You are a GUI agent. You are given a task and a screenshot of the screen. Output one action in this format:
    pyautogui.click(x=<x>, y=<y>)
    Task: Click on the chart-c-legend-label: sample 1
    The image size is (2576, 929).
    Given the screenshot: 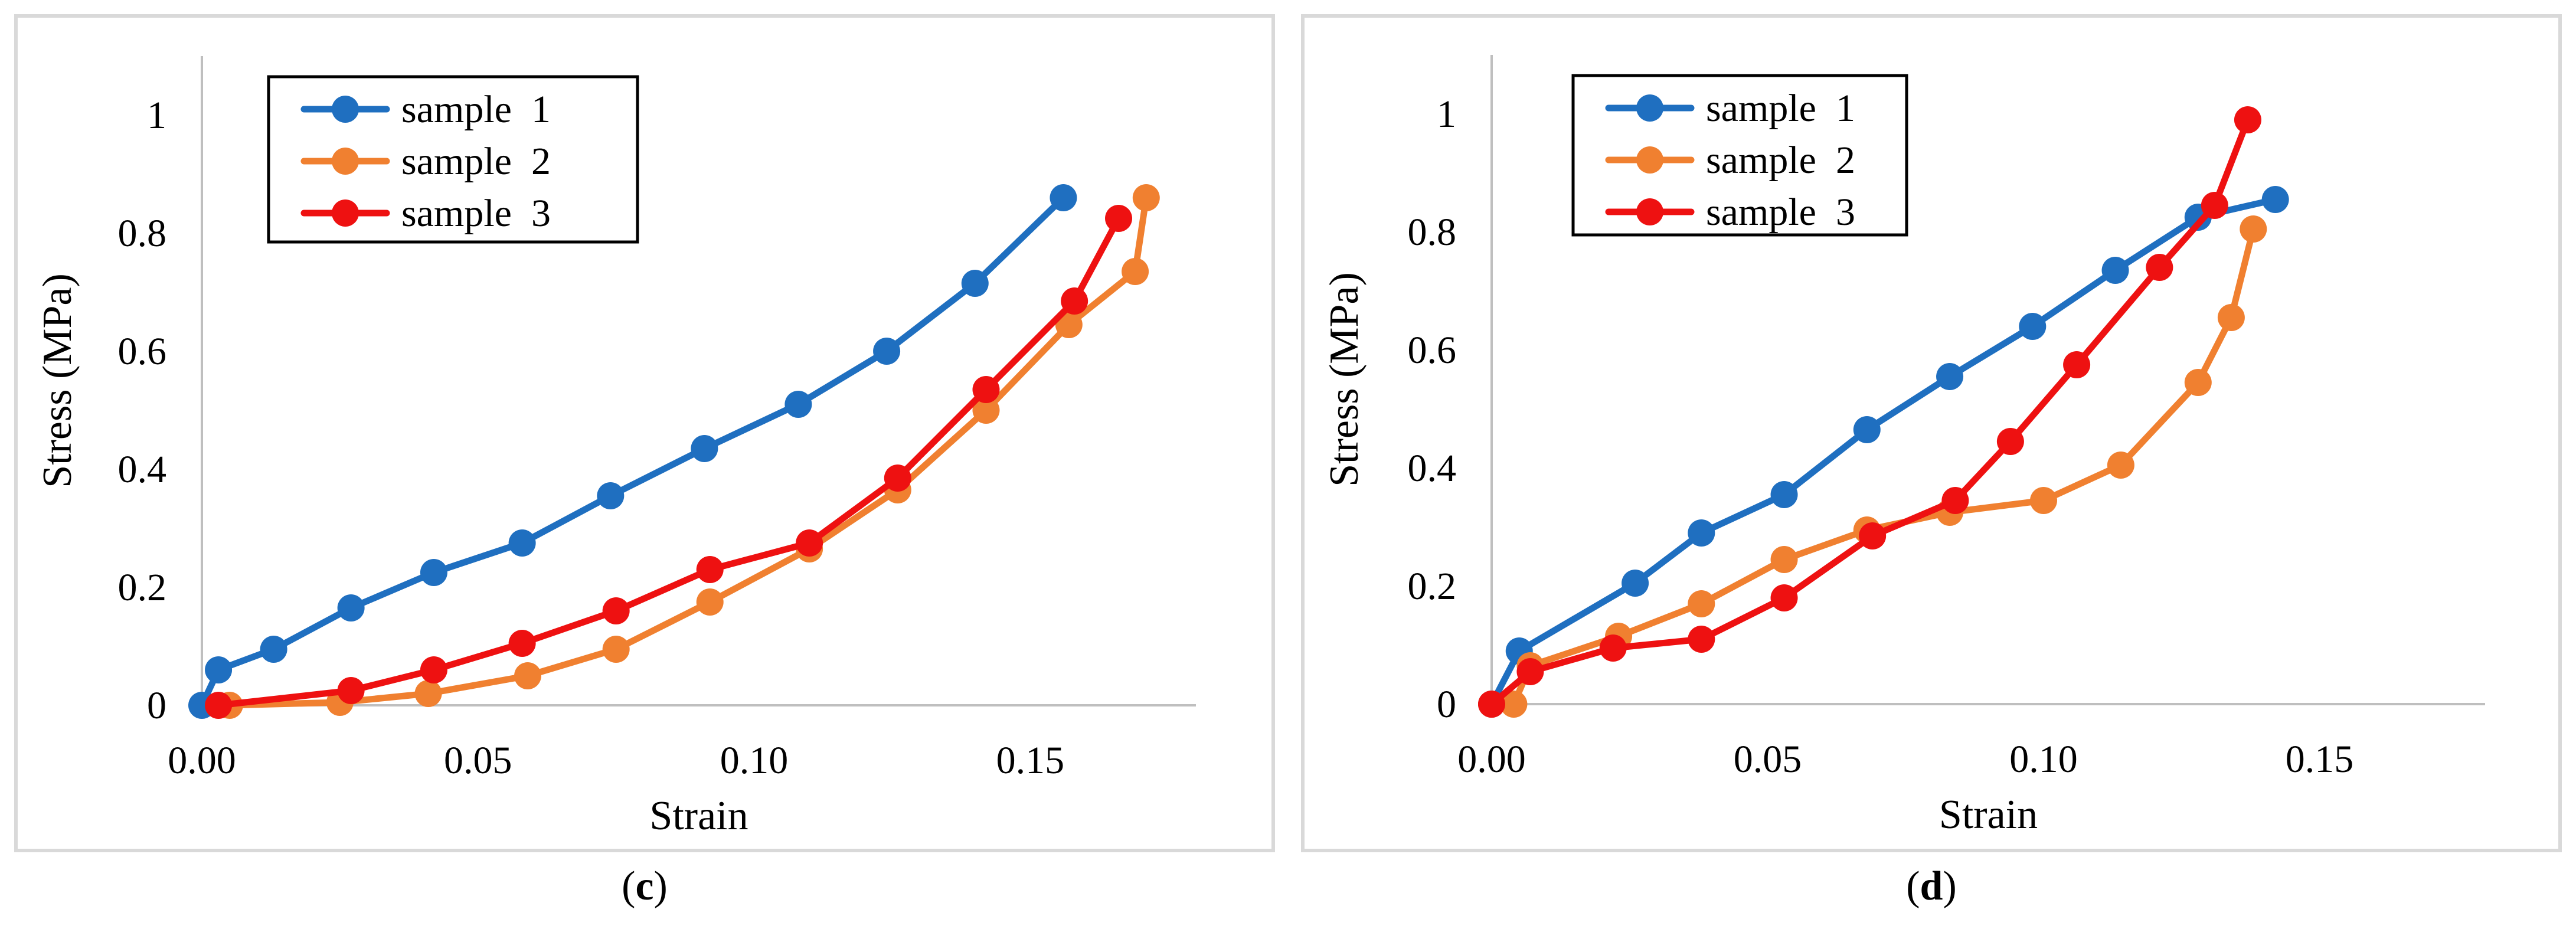 What is the action you would take?
    pyautogui.click(x=476, y=110)
    